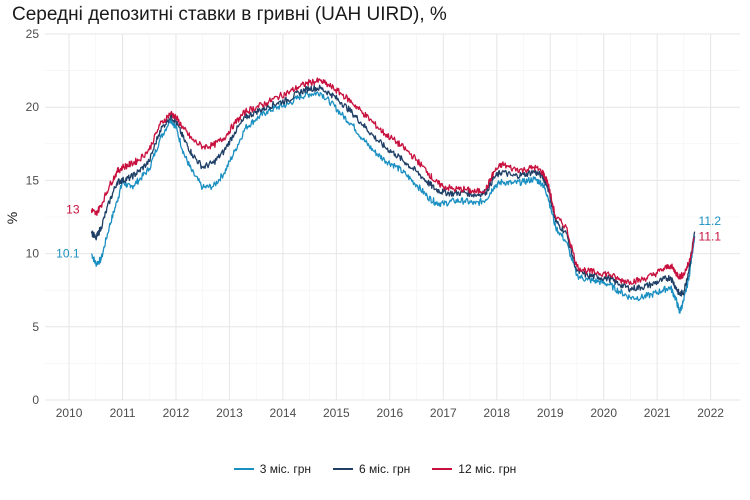 The image size is (750, 500). I want to click on x-tick-label: 2017, so click(443, 413).